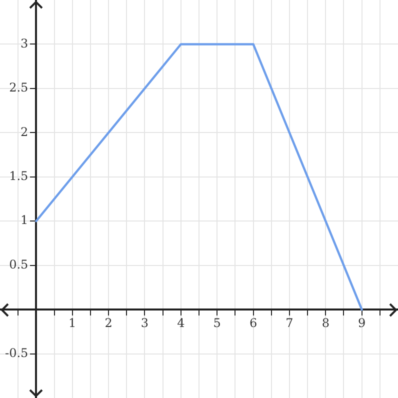  Describe the element at coordinates (144, 323) in the screenshot. I see `x-tick-label: 3` at that location.